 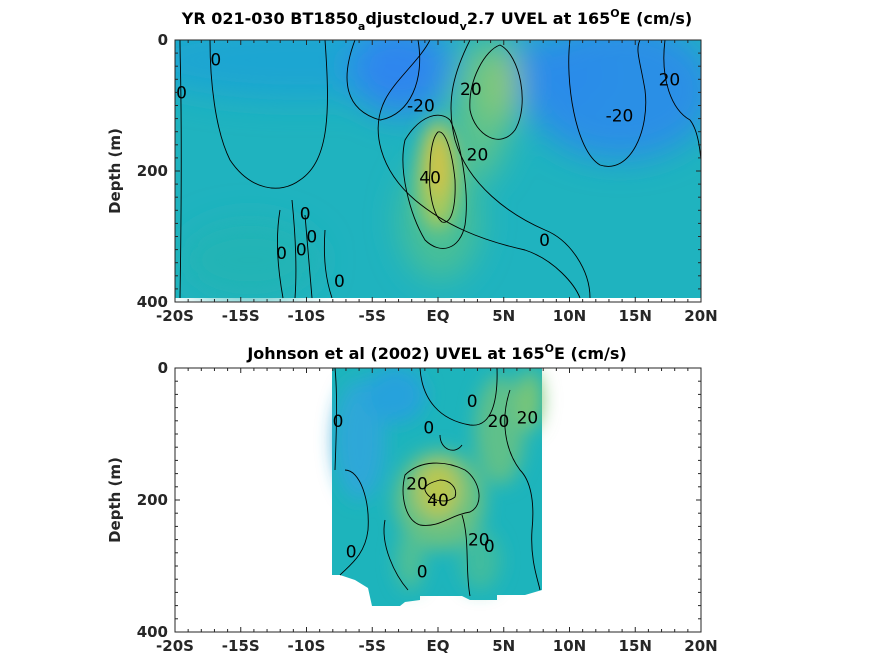 I want to click on model-field-core, so click(x=438, y=175).